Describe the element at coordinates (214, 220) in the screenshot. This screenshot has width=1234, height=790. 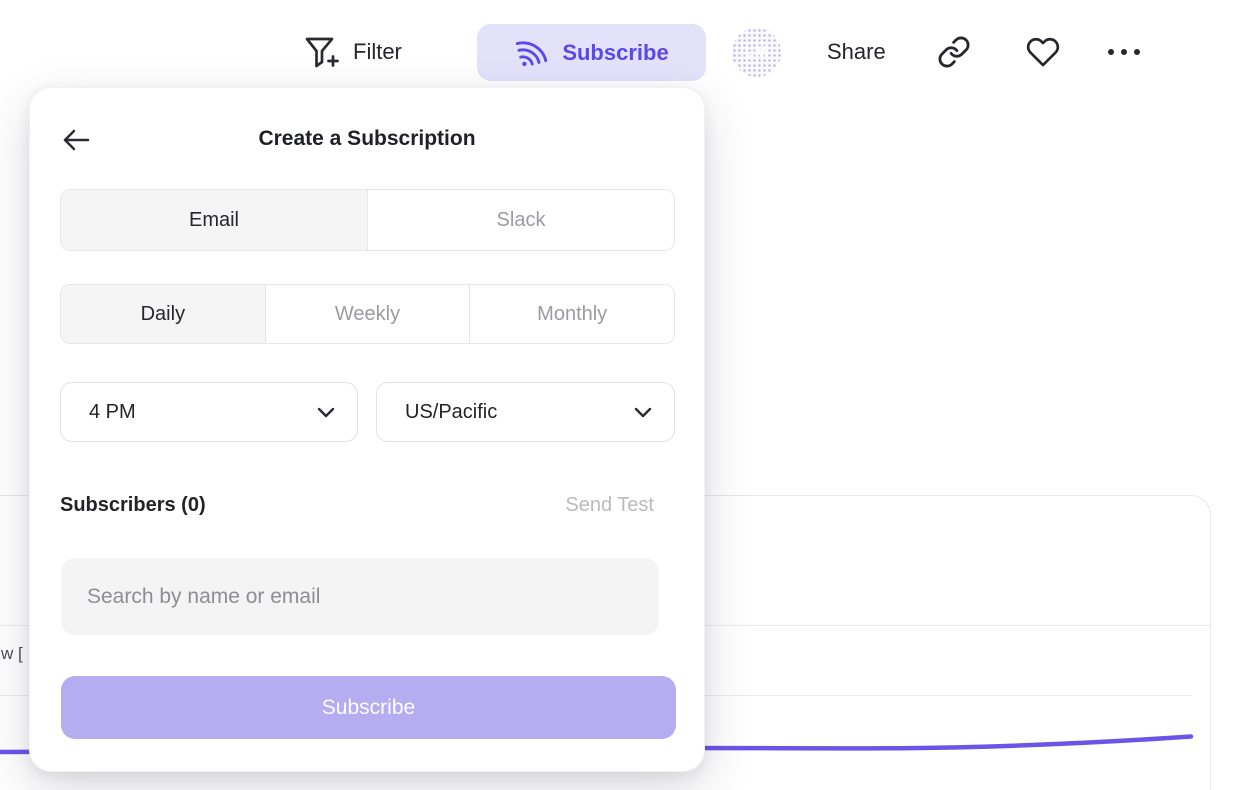
I see `tab-email: Email` at that location.